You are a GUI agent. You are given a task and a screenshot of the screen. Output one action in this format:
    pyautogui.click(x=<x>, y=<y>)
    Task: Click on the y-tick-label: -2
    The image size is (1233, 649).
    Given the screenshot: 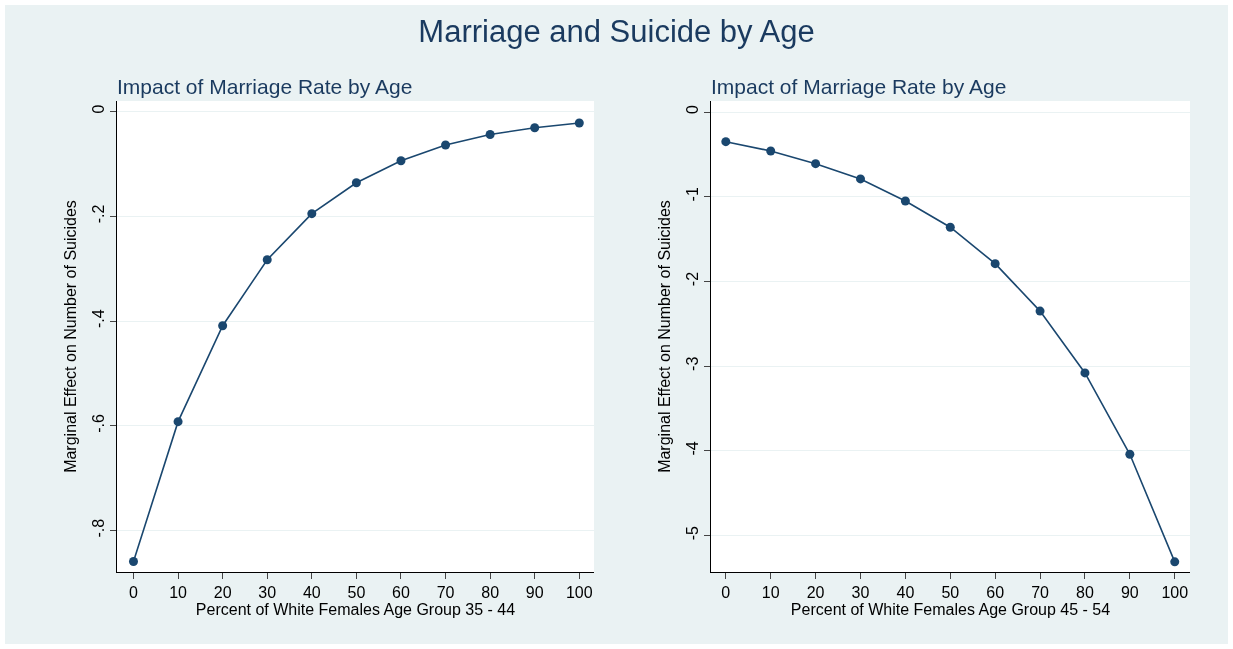 What is the action you would take?
    pyautogui.click(x=692, y=279)
    